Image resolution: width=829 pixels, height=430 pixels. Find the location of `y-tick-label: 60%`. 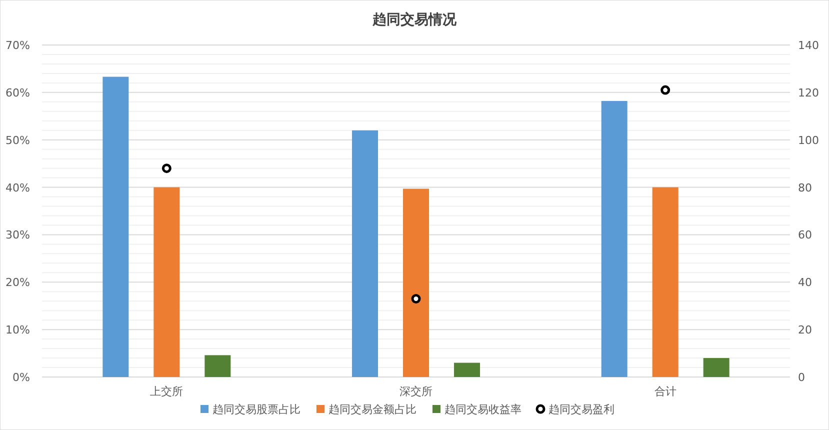

y-tick-label: 60% is located at coordinates (18, 93).